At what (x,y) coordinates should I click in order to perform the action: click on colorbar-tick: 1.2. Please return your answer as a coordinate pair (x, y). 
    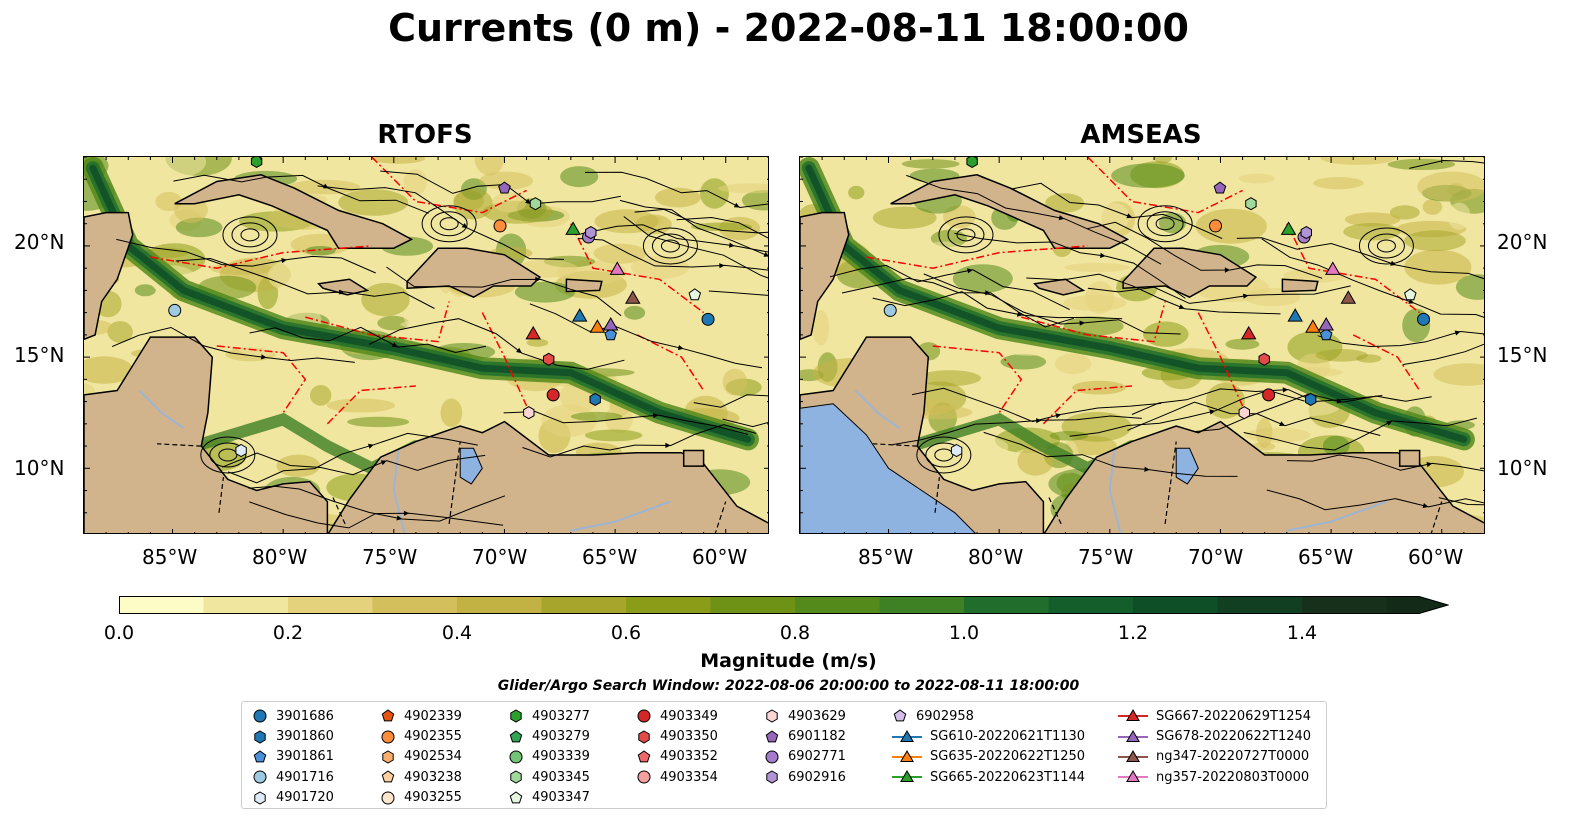
    Looking at the image, I should click on (1133, 633).